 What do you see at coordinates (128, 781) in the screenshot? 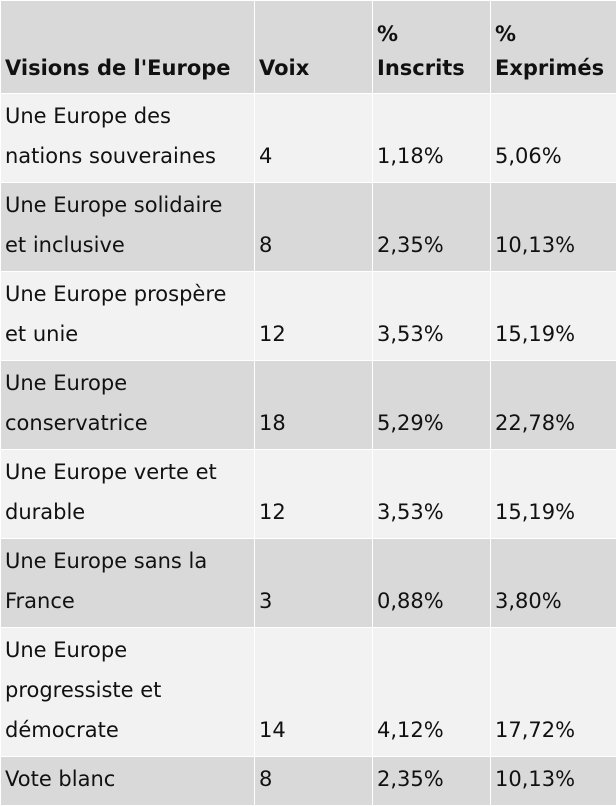
I see `cell-vision: Vote blanc` at bounding box center [128, 781].